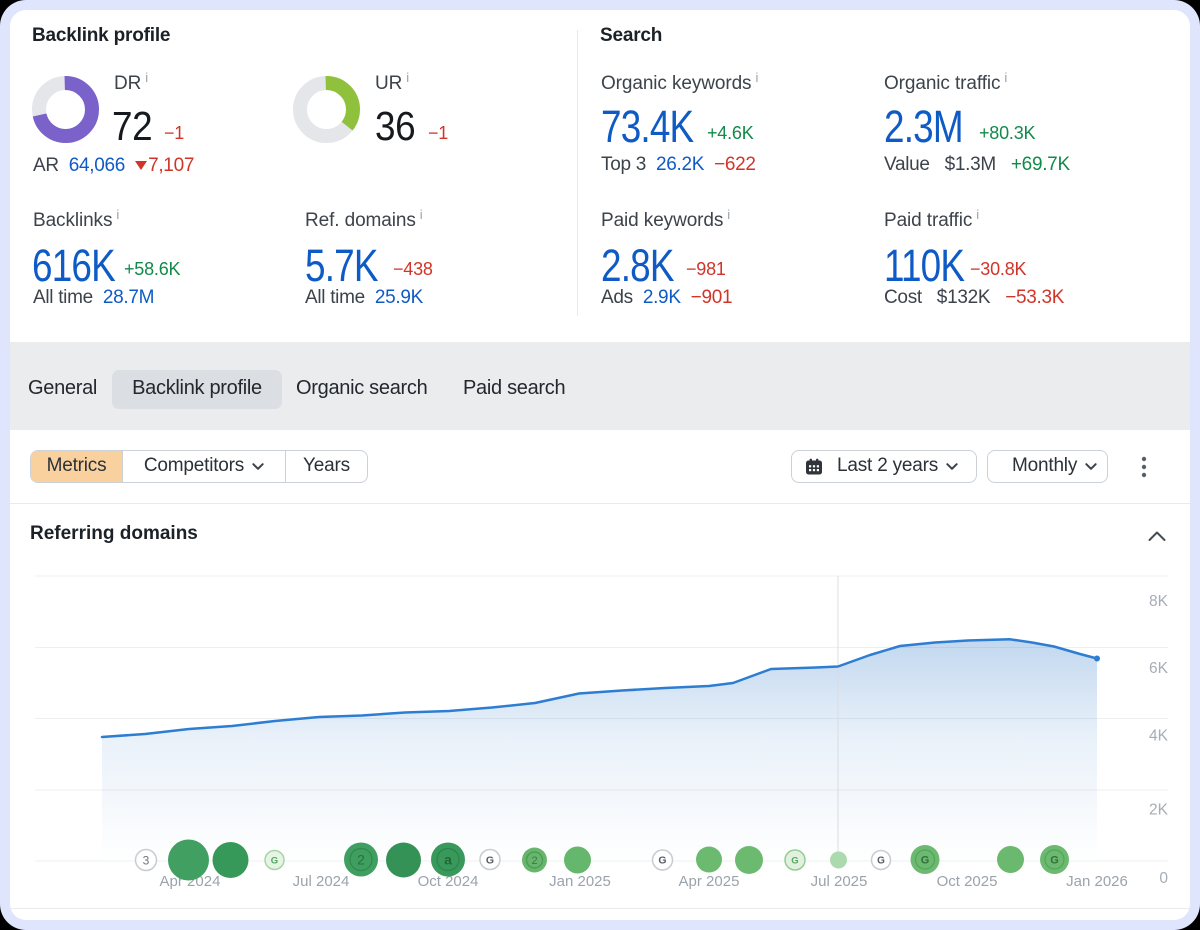 This screenshot has width=1200, height=930. What do you see at coordinates (190, 881) in the screenshot?
I see `svg-text: Apr 2024` at bounding box center [190, 881].